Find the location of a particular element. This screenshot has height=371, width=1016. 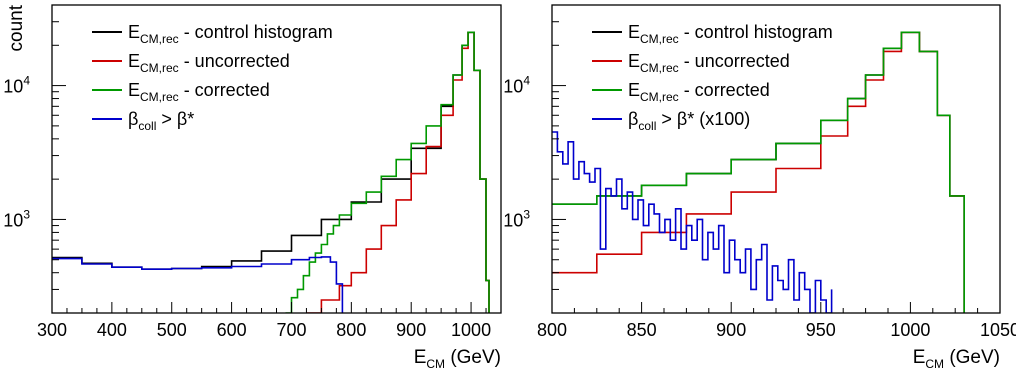

x-tick-label: 850 is located at coordinates (642, 330).